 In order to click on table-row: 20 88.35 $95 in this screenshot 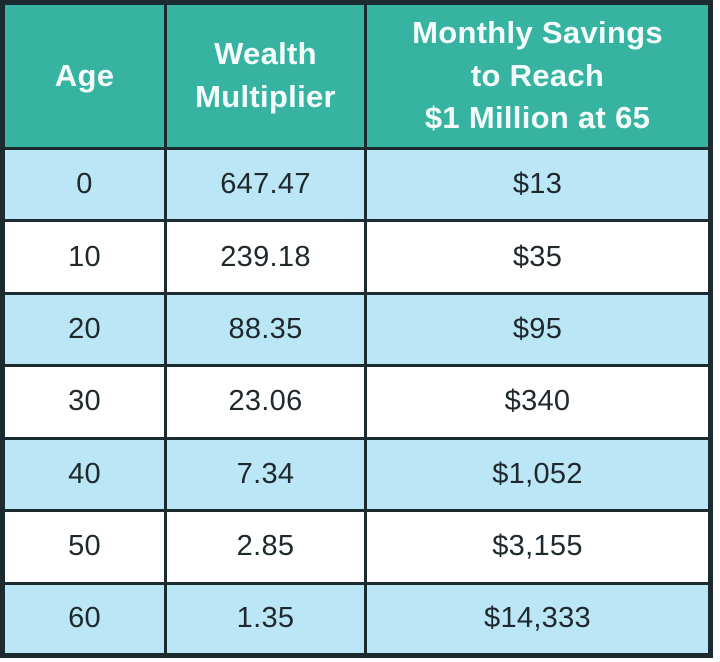, I will do `click(356, 329)`.